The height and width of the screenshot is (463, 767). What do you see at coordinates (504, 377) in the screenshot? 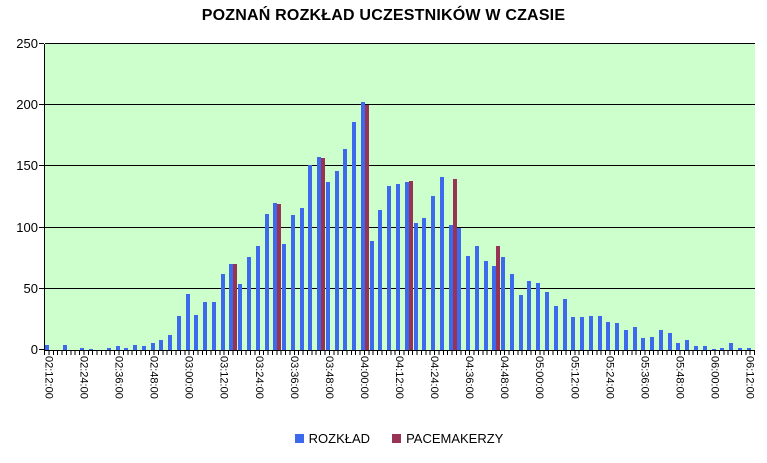
I see `x-axis-label: 04:48:00` at bounding box center [504, 377].